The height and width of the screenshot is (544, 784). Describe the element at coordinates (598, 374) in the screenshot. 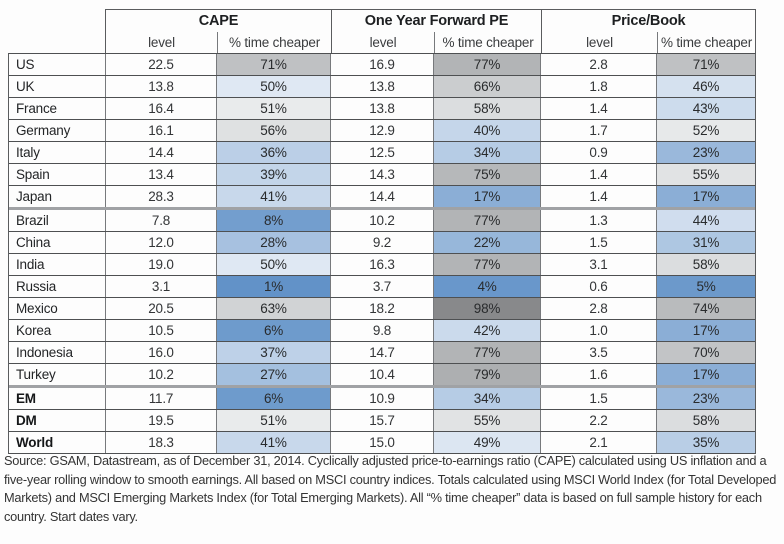

I see `pb-level-cell: 1.6` at that location.